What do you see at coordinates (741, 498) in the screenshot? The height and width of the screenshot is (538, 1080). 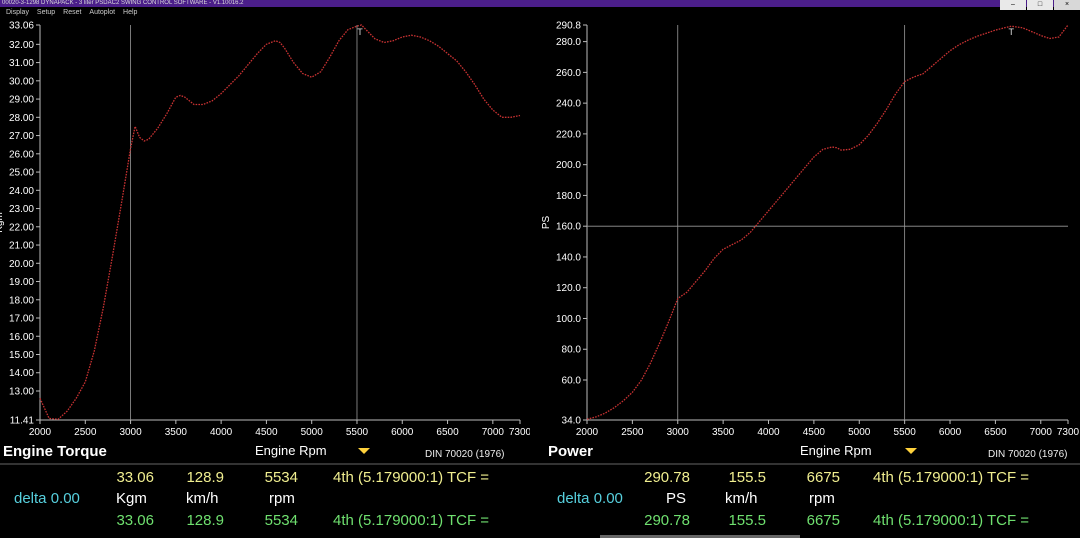 I see `power-speed-unit: km/h` at bounding box center [741, 498].